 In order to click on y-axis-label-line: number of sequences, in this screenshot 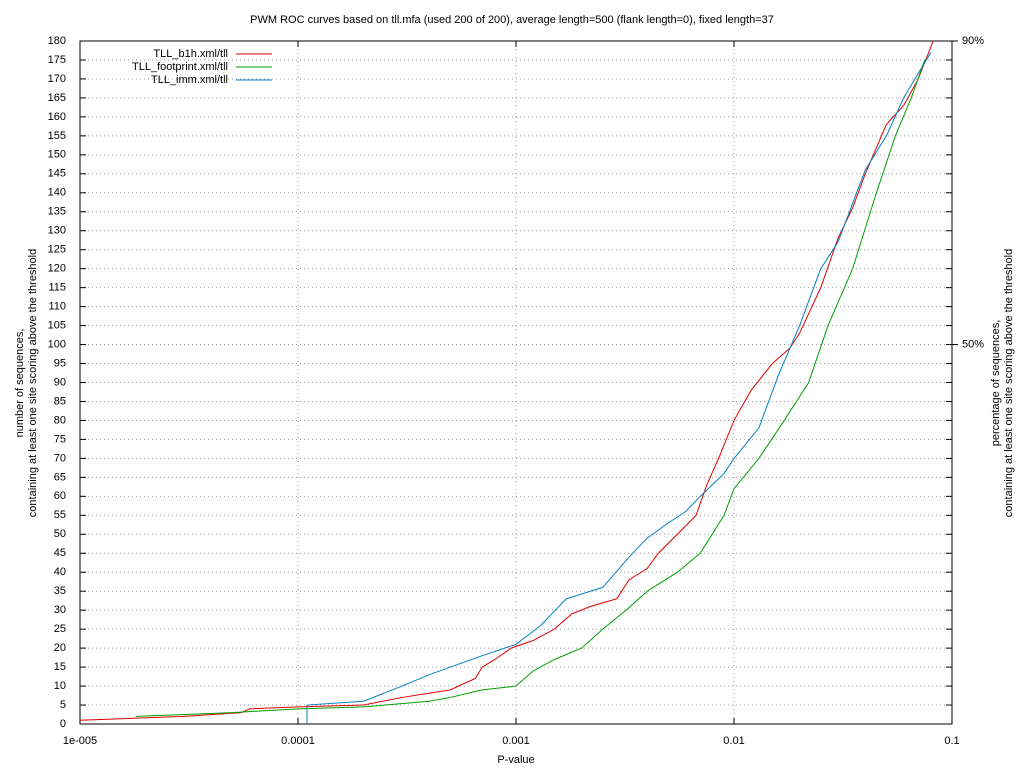, I will do `click(20, 383)`.